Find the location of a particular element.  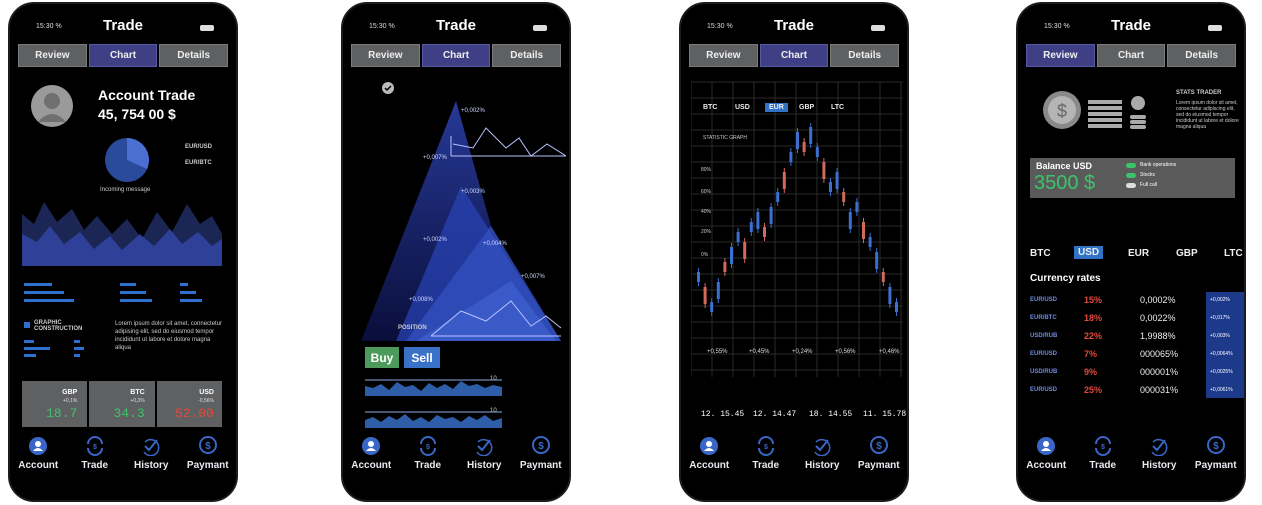

rate-row: USD/RUB 9% 000001% +0,0025% is located at coordinates (1131, 376).